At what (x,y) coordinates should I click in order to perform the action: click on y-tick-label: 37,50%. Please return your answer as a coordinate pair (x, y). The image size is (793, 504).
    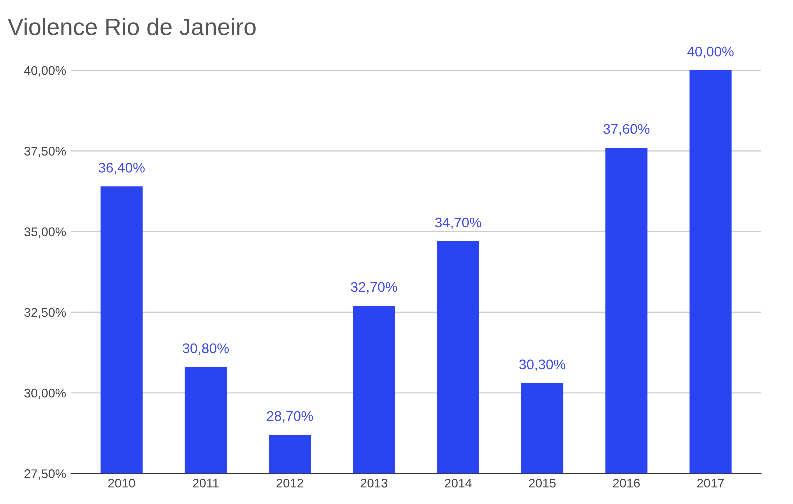
    Looking at the image, I should click on (45, 152).